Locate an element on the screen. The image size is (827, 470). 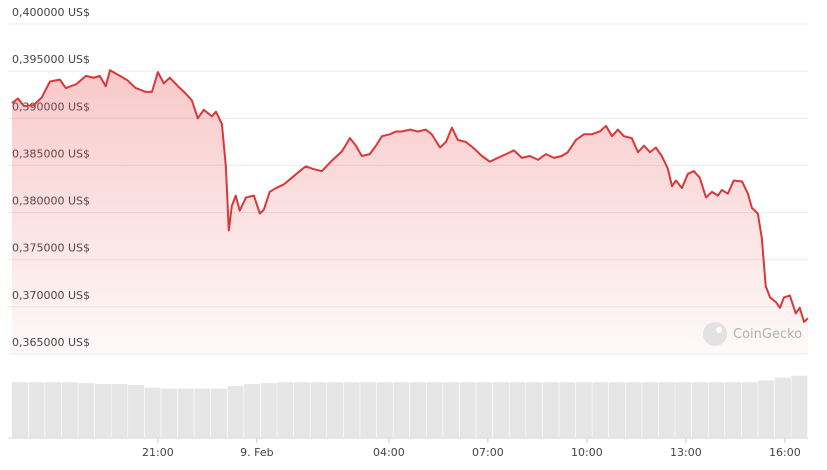
x-tick-label: 04:00 is located at coordinates (389, 452).